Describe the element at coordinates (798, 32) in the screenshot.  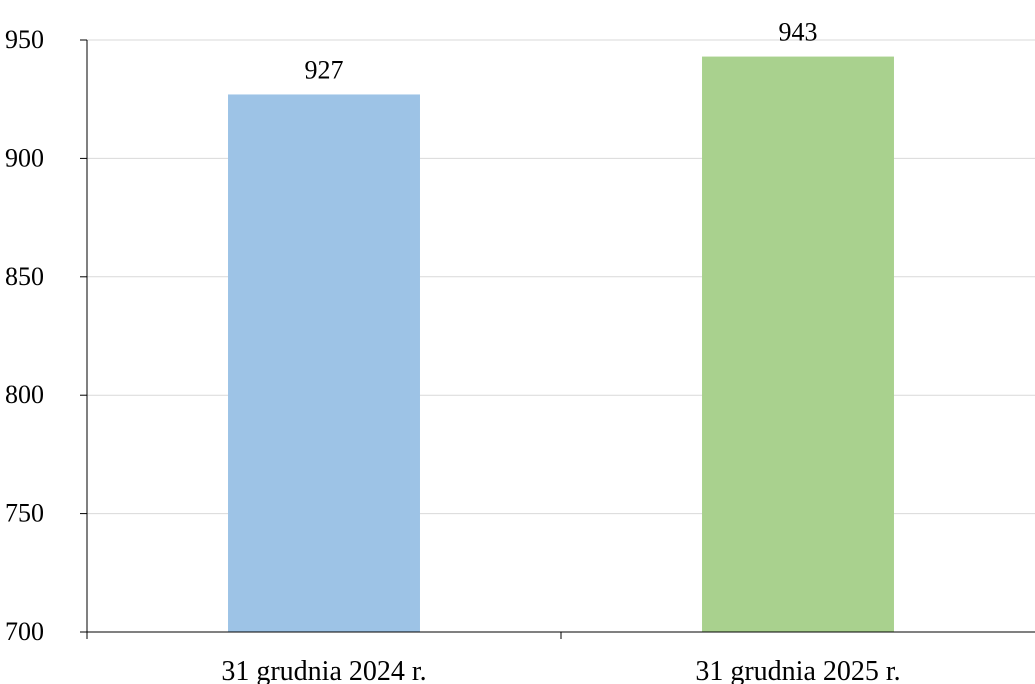
I see `bar-value-label: 943` at that location.